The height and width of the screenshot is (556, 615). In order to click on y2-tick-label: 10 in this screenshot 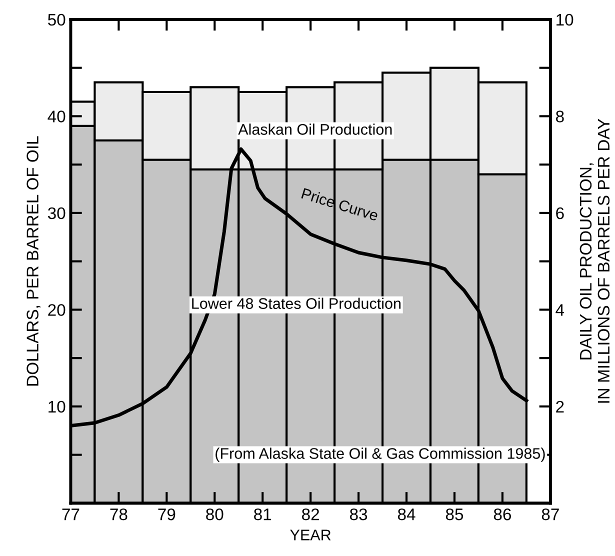, I will do `click(565, 20)`.